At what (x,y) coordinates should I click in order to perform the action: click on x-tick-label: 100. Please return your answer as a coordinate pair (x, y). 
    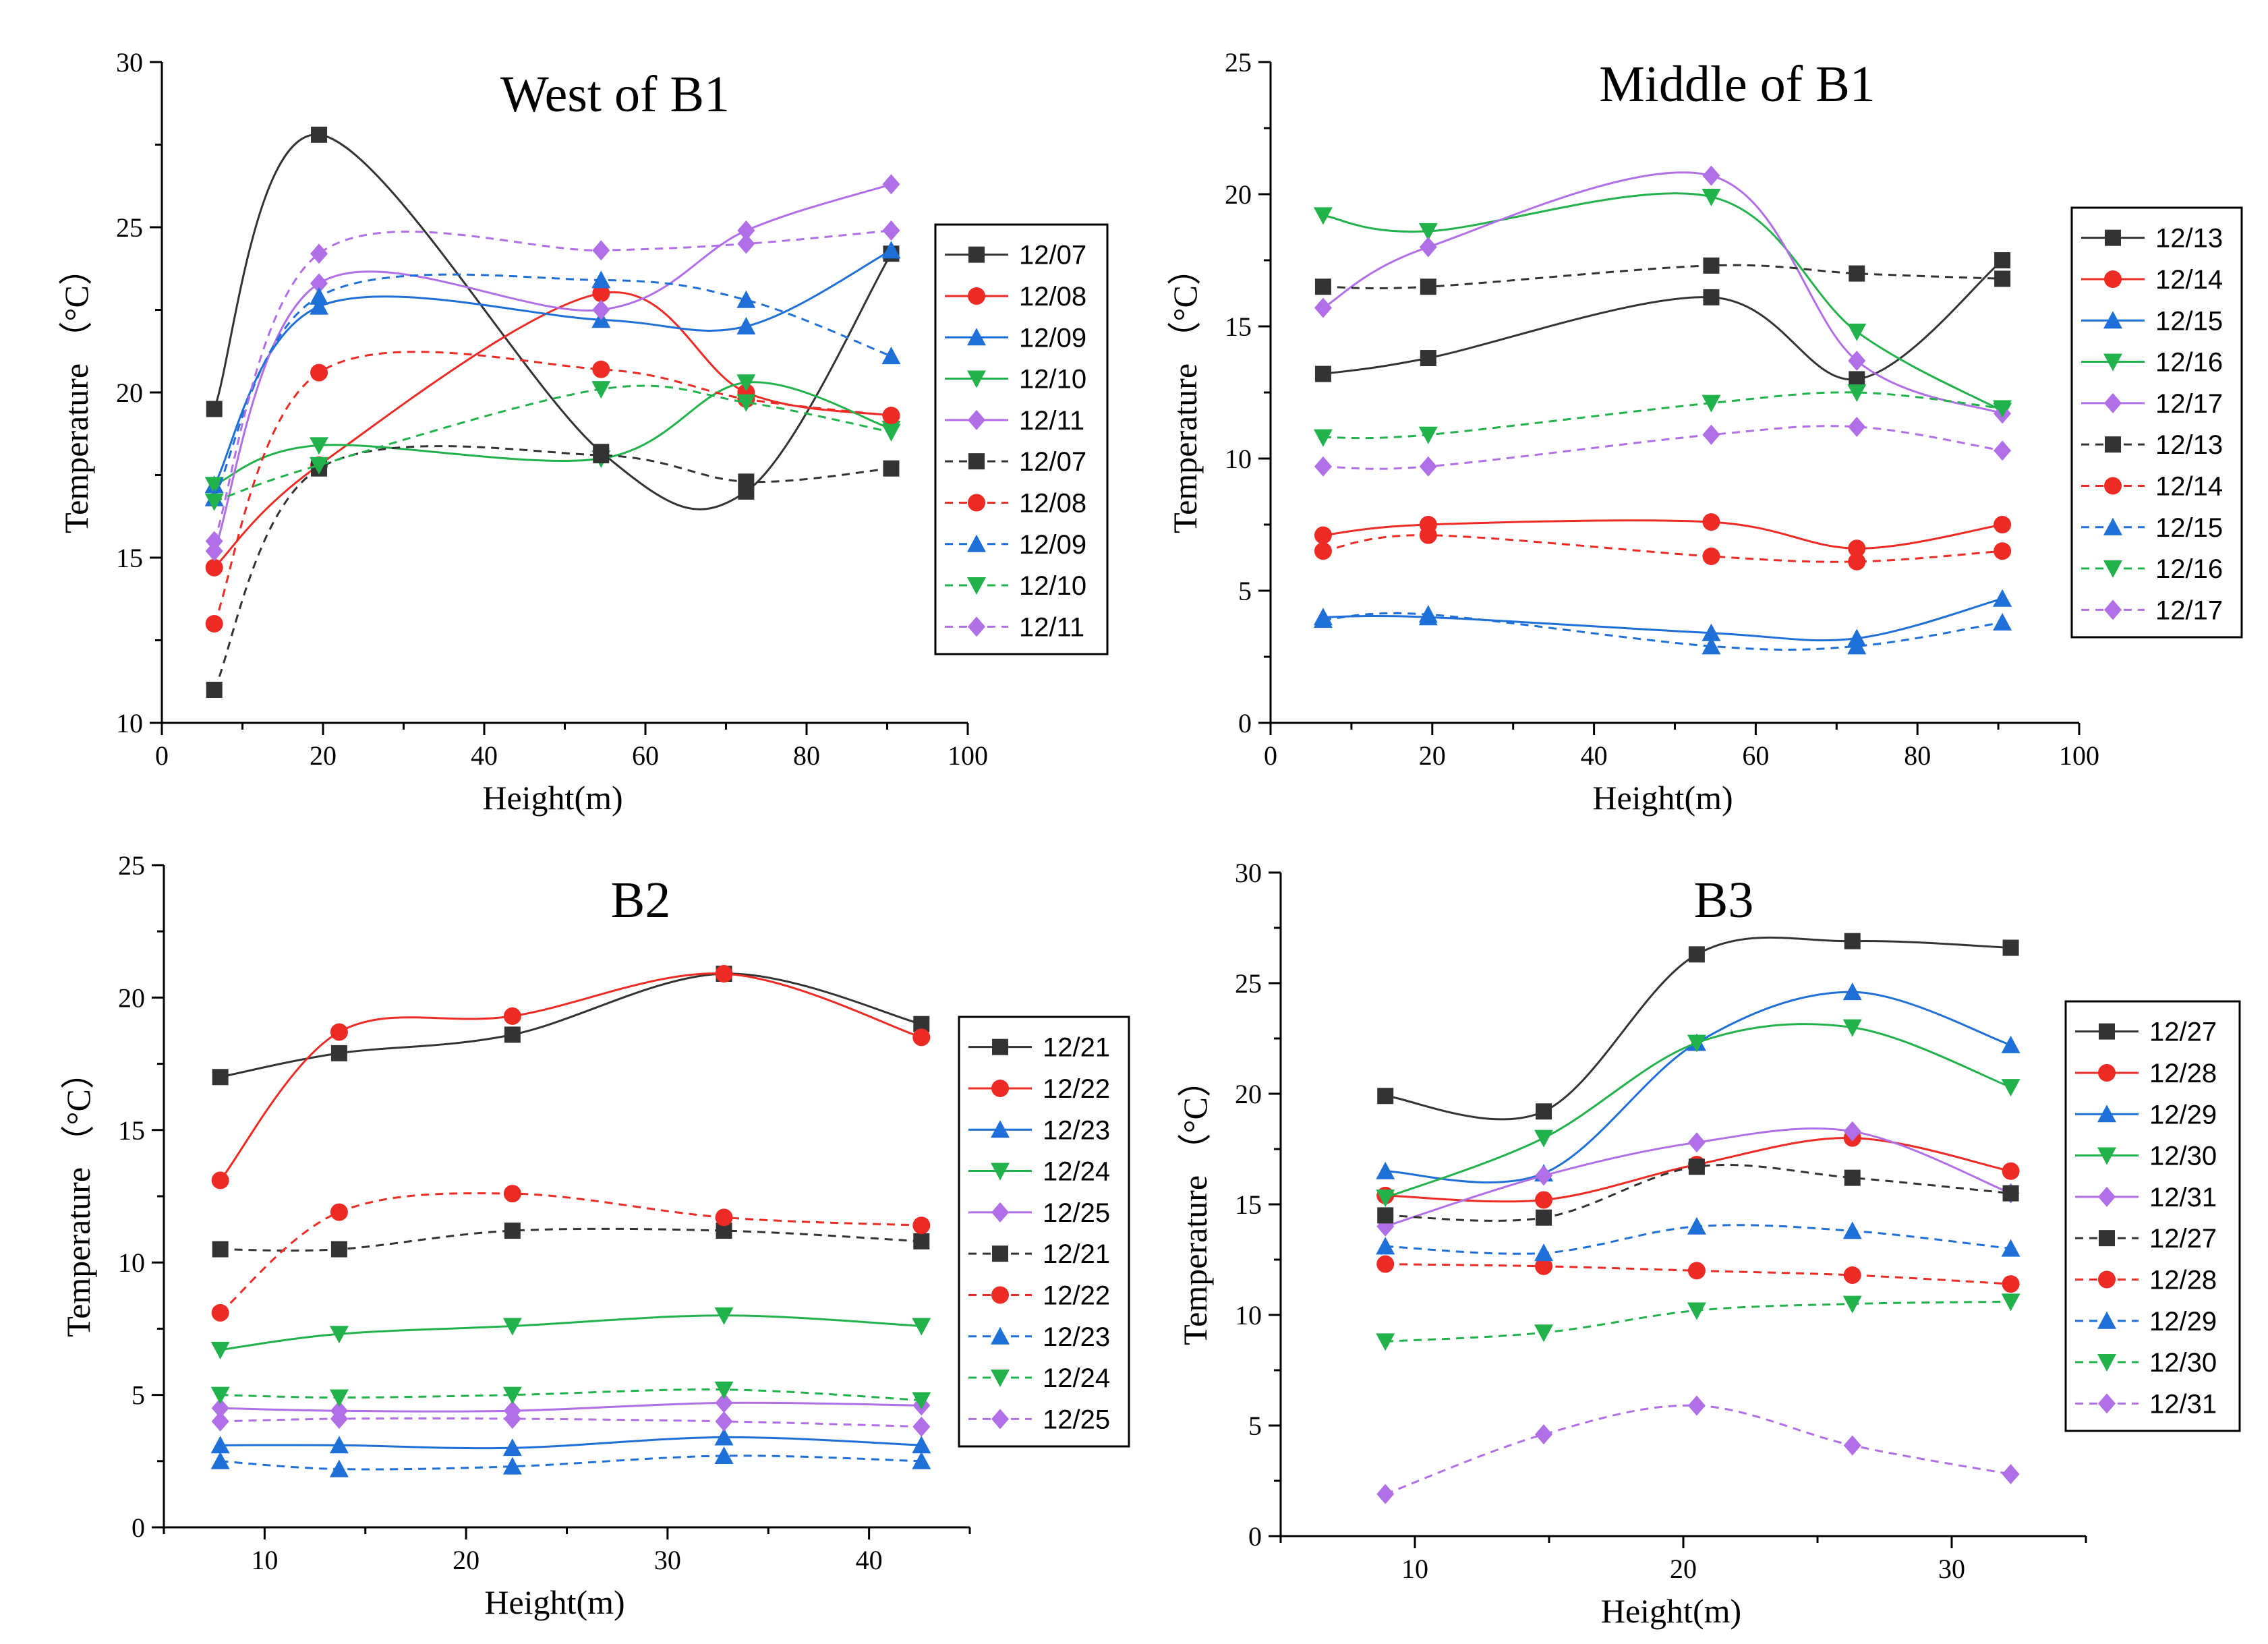
    Looking at the image, I should click on (2079, 755).